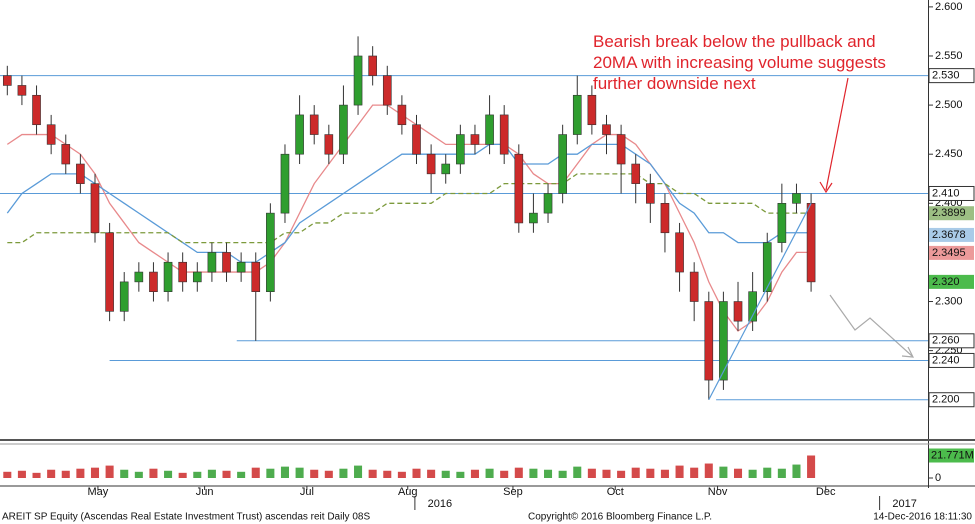  What do you see at coordinates (871, 325) in the screenshot?
I see `projection-arrow` at bounding box center [871, 325].